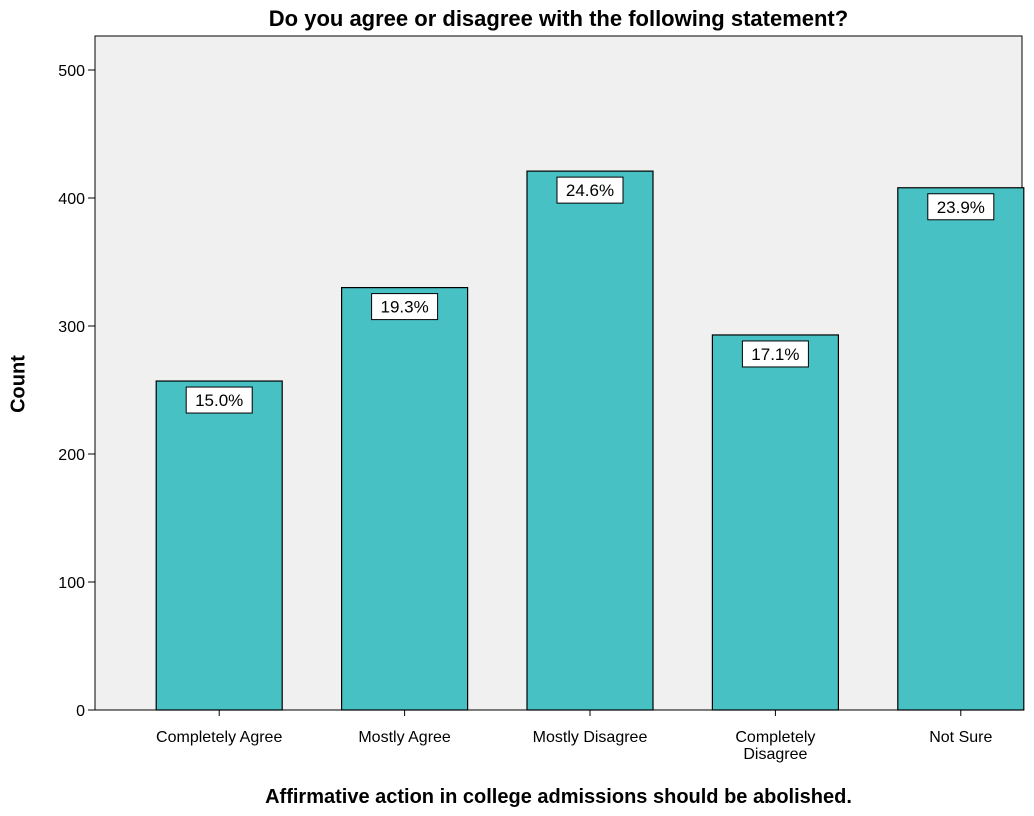 The image size is (1034, 816). Describe the element at coordinates (775, 754) in the screenshot. I see `x-tick-label: Disagree` at that location.